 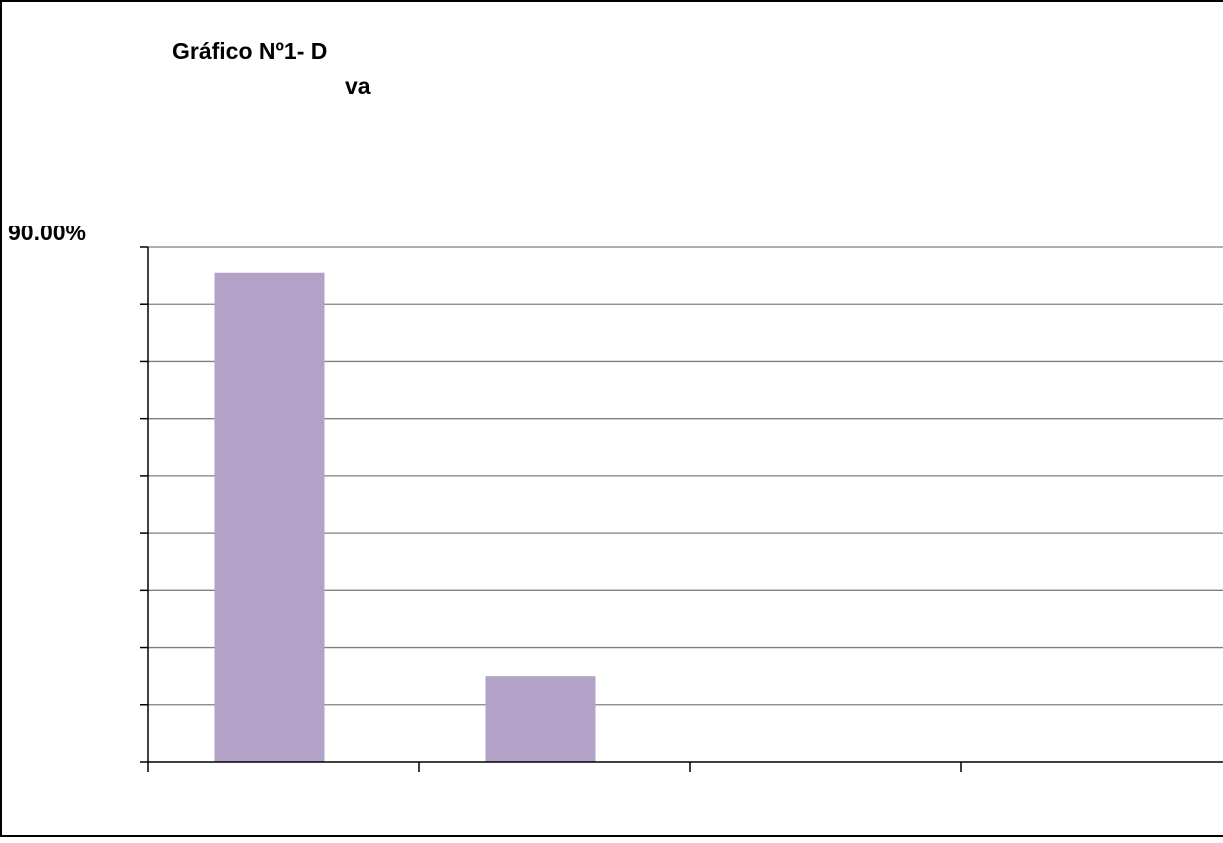 What do you see at coordinates (249, 51) in the screenshot?
I see `chart-title-line-1: Gráfico Nº1- D` at bounding box center [249, 51].